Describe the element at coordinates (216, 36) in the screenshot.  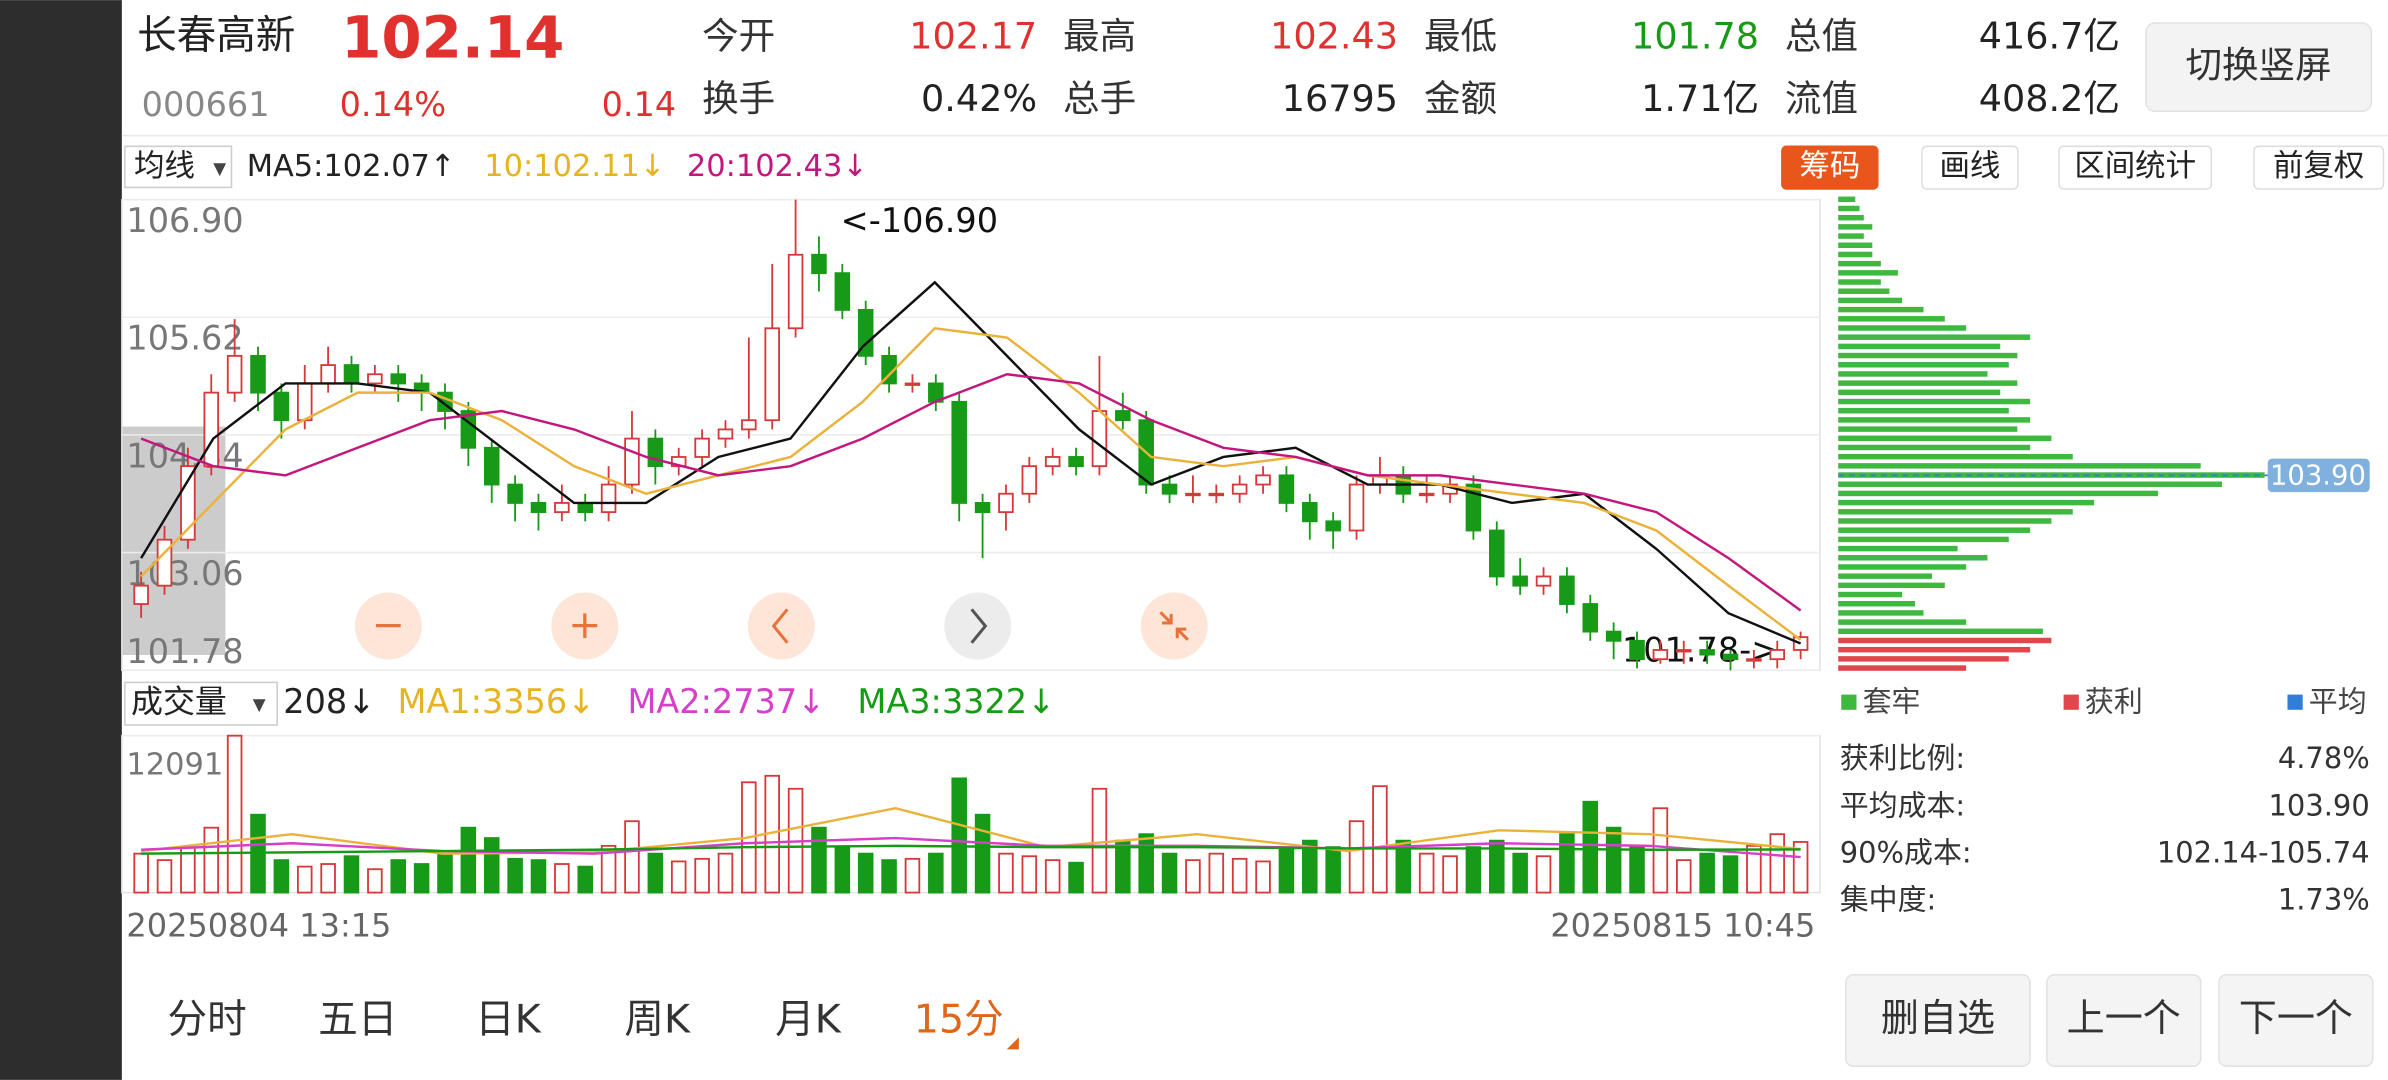
I see `stock-name: 长春高新` at that location.